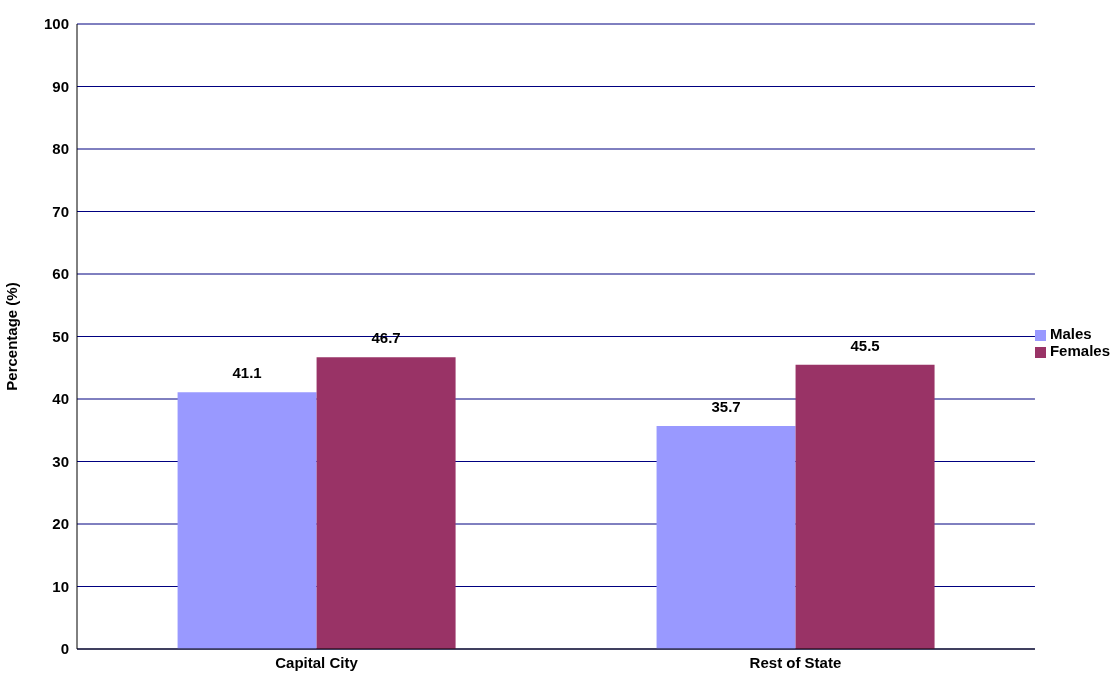  I want to click on data-label: 35.7, so click(726, 406).